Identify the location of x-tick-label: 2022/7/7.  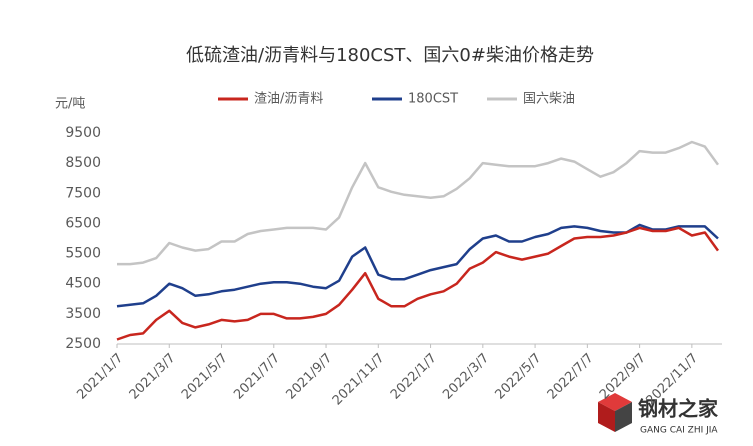
(571, 377).